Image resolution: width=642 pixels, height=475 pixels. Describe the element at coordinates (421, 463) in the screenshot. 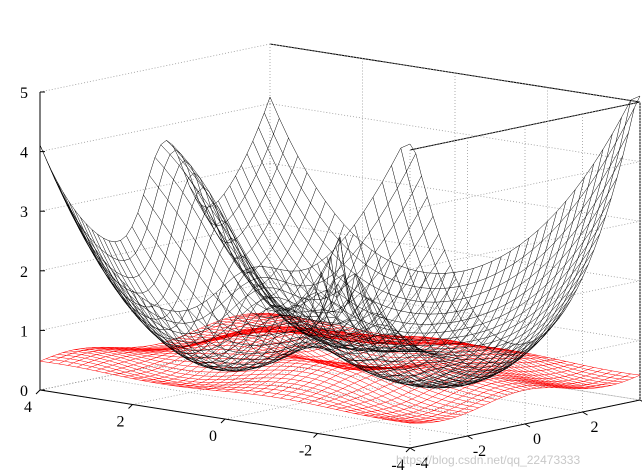

I see `y-tick-label: -4` at that location.